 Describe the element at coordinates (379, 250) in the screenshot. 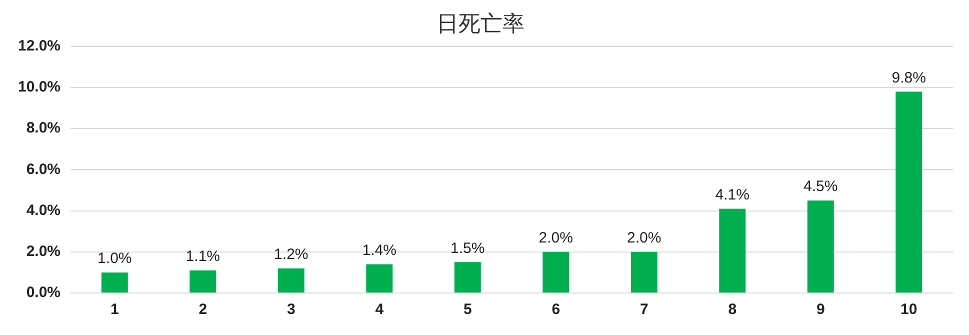

I see `data-label: 1.4%` at that location.